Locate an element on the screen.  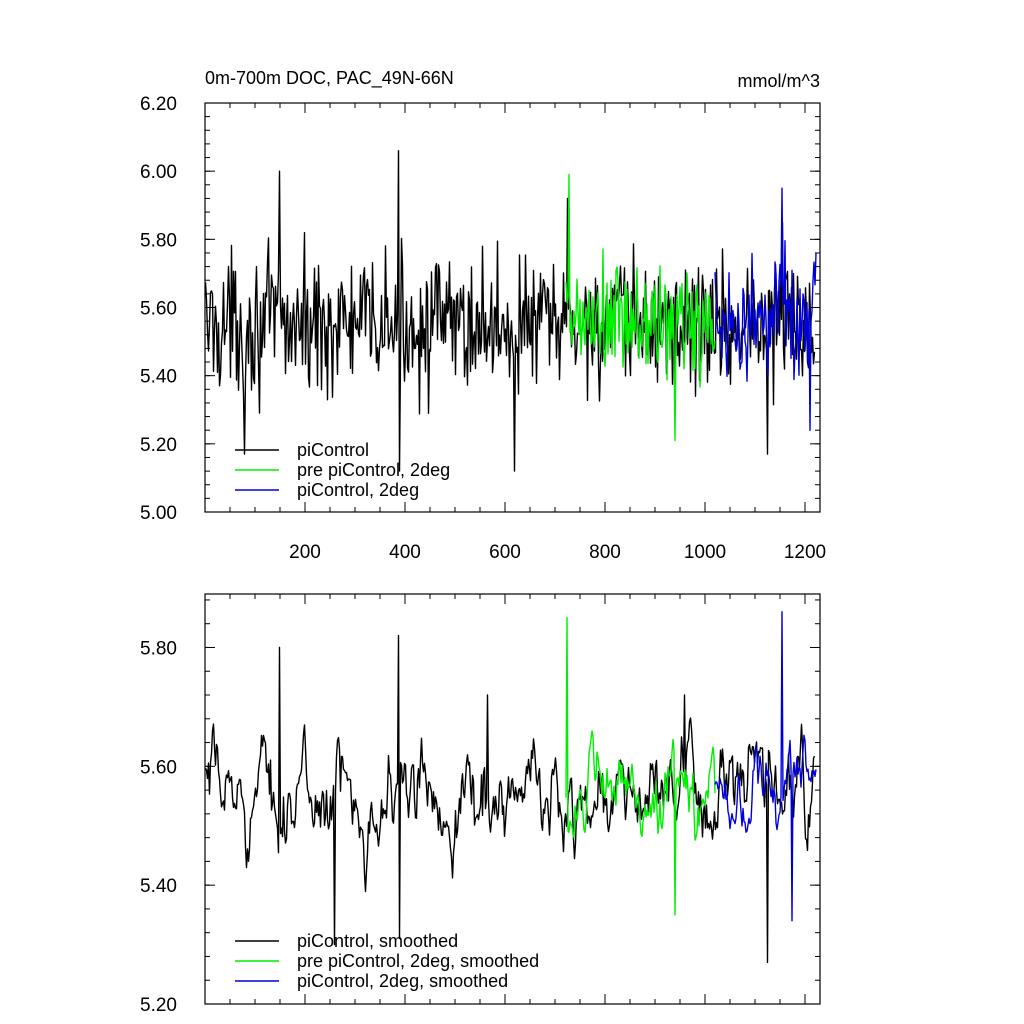
legend-label: pre piControl, 2deg, smoothed is located at coordinates (418, 961).